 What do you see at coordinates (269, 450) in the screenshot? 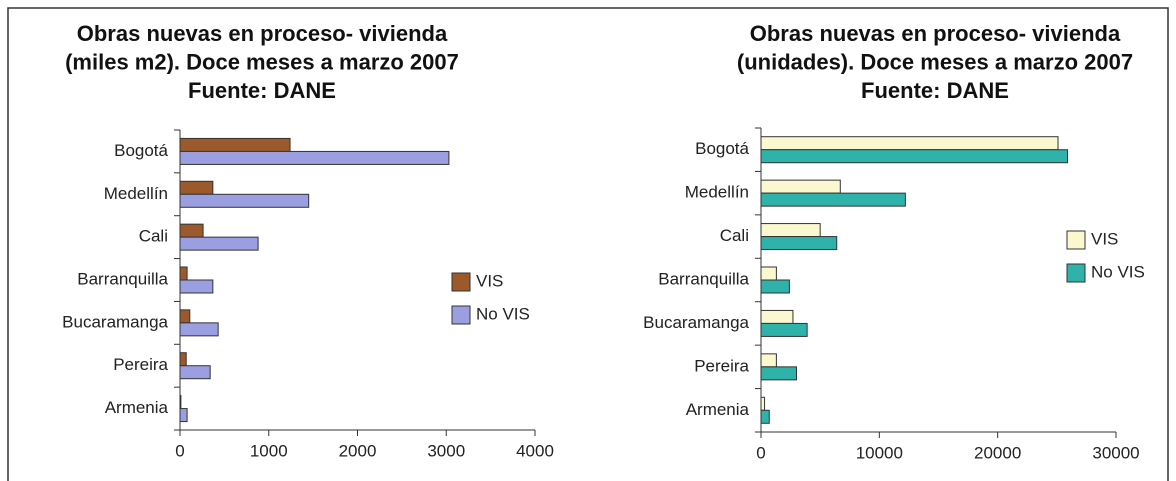
I see `x-tick-label: 1000` at bounding box center [269, 450].